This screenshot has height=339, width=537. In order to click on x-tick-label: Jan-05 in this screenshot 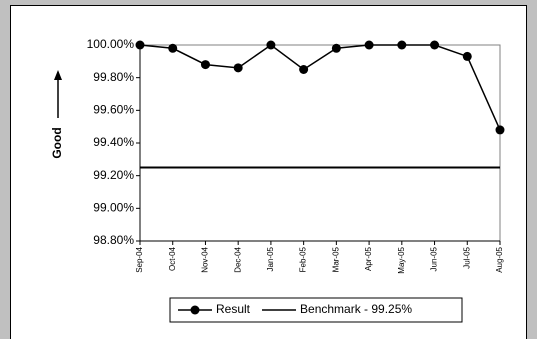, I will do `click(270, 258)`.